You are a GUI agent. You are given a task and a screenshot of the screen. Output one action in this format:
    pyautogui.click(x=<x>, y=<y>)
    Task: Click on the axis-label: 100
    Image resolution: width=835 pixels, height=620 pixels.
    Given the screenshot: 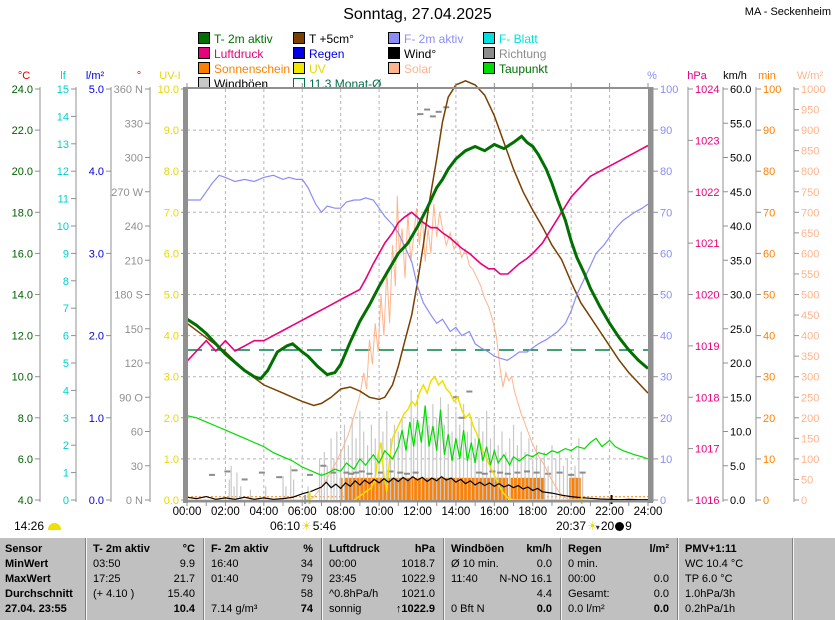 What is the action you would take?
    pyautogui.click(x=772, y=90)
    